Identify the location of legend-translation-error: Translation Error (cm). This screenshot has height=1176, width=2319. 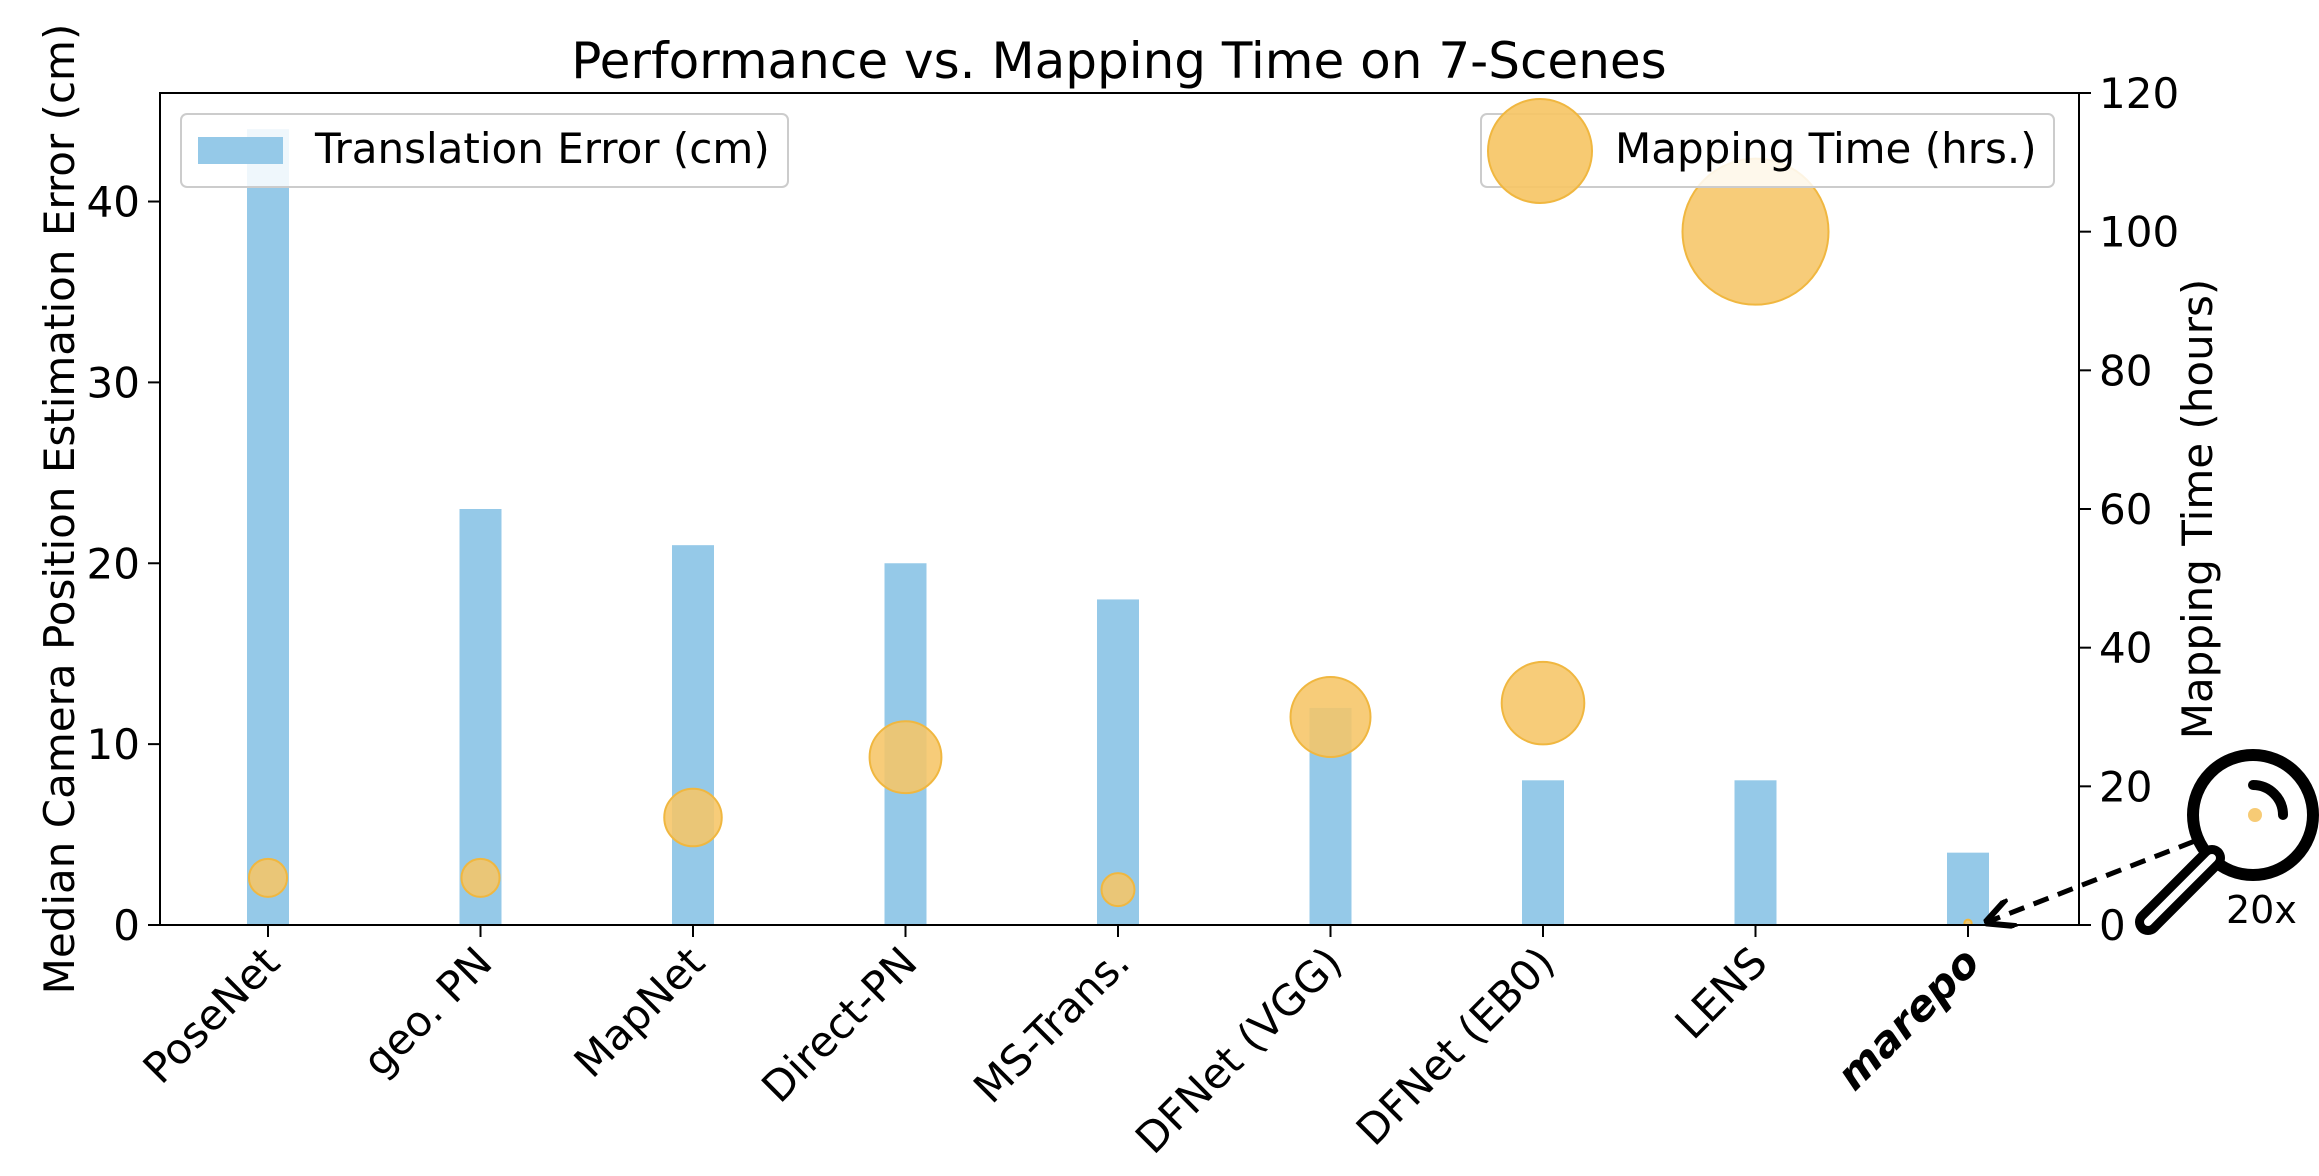
(484, 150).